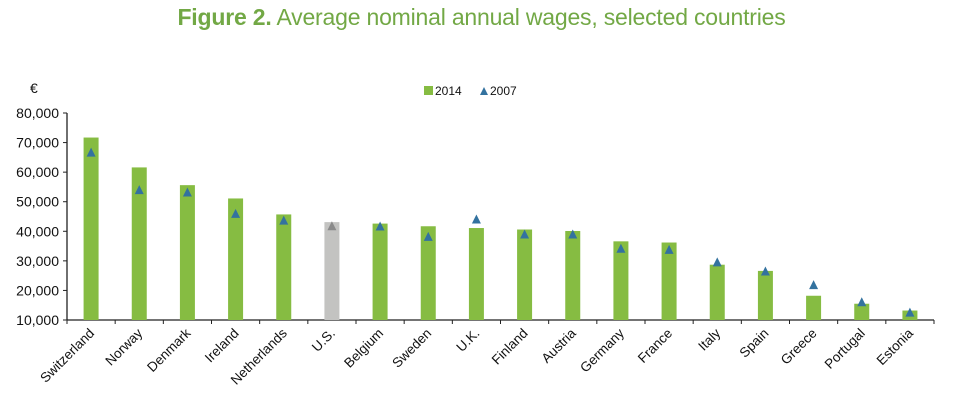 Image resolution: width=963 pixels, height=400 pixels. Describe the element at coordinates (428, 236) in the screenshot. I see `marker-2007-sweden` at that location.